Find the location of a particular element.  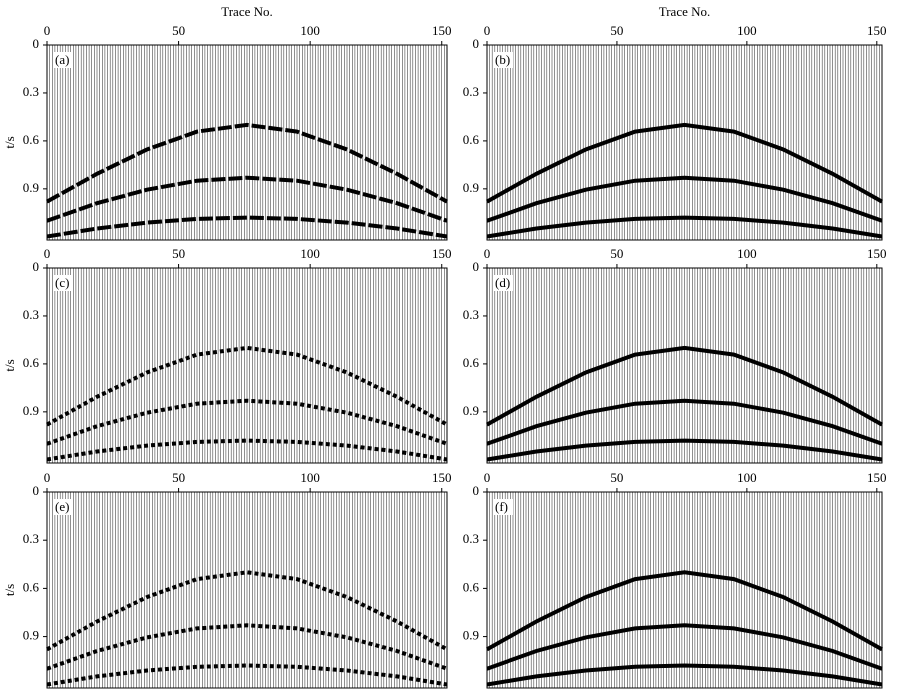

panel-label: (f) is located at coordinates (501, 506).